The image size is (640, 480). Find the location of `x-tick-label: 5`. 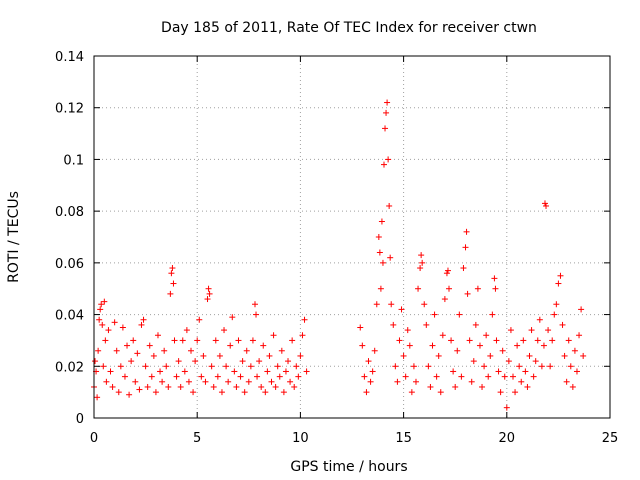

x-tick-label: 5 is located at coordinates (197, 438).